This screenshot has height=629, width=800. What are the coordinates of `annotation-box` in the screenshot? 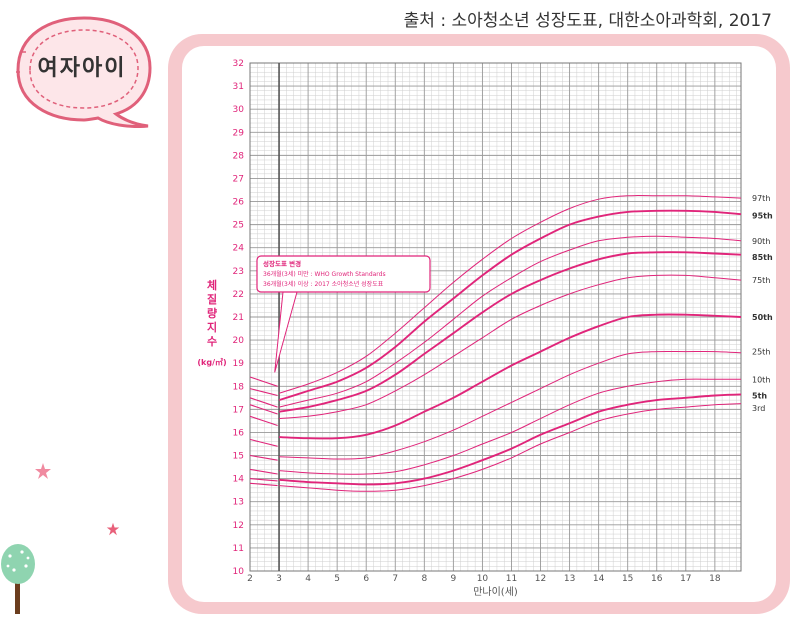 It's located at (343, 274).